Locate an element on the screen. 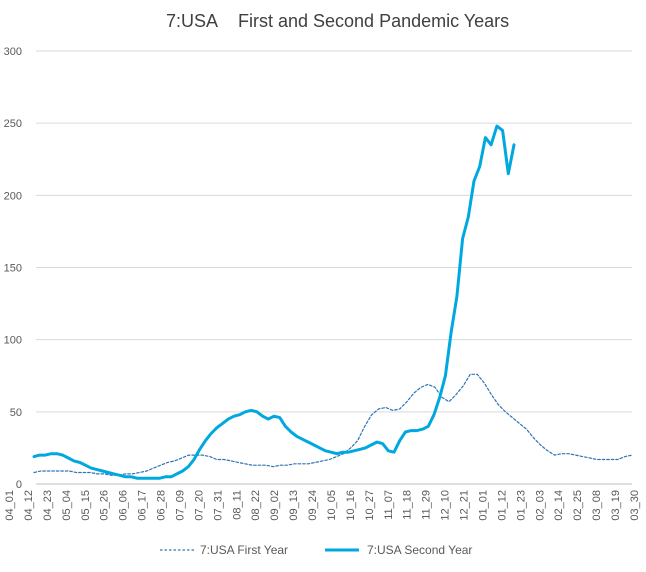 This screenshot has height=572, width=646. x-tick-label: 11_29 is located at coordinates (427, 505).